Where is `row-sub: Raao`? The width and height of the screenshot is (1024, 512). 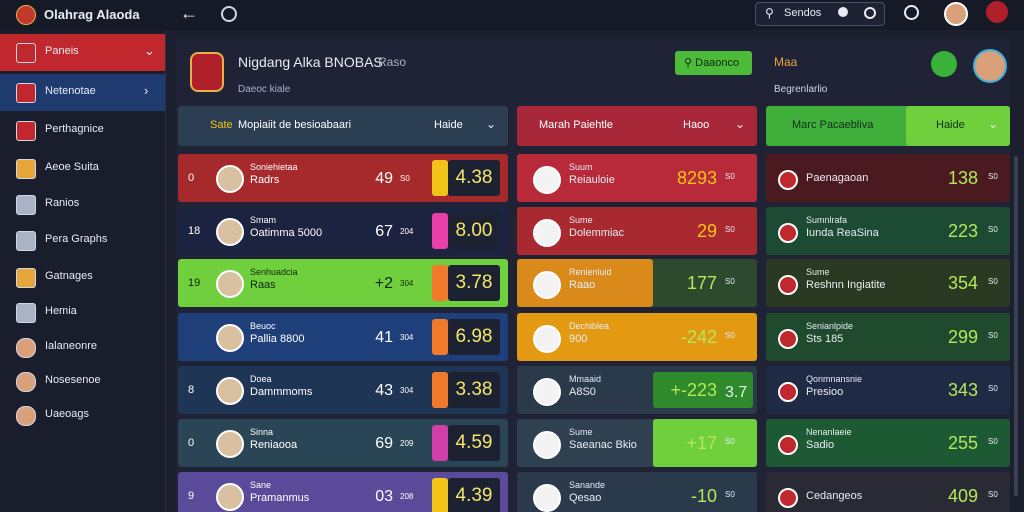 row-sub: Raao is located at coordinates (582, 285).